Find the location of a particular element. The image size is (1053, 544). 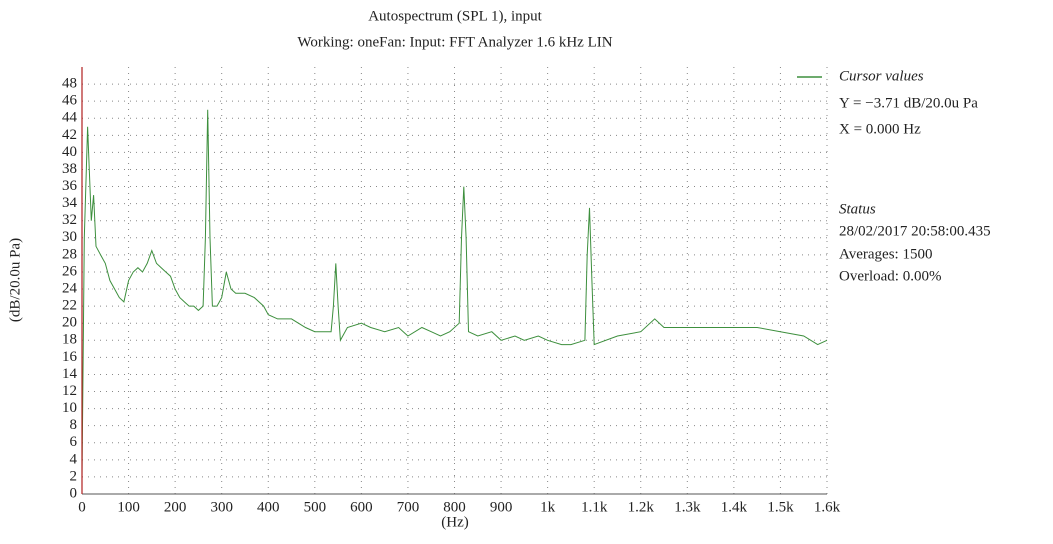

y-tick-label: 10 is located at coordinates (69, 408).